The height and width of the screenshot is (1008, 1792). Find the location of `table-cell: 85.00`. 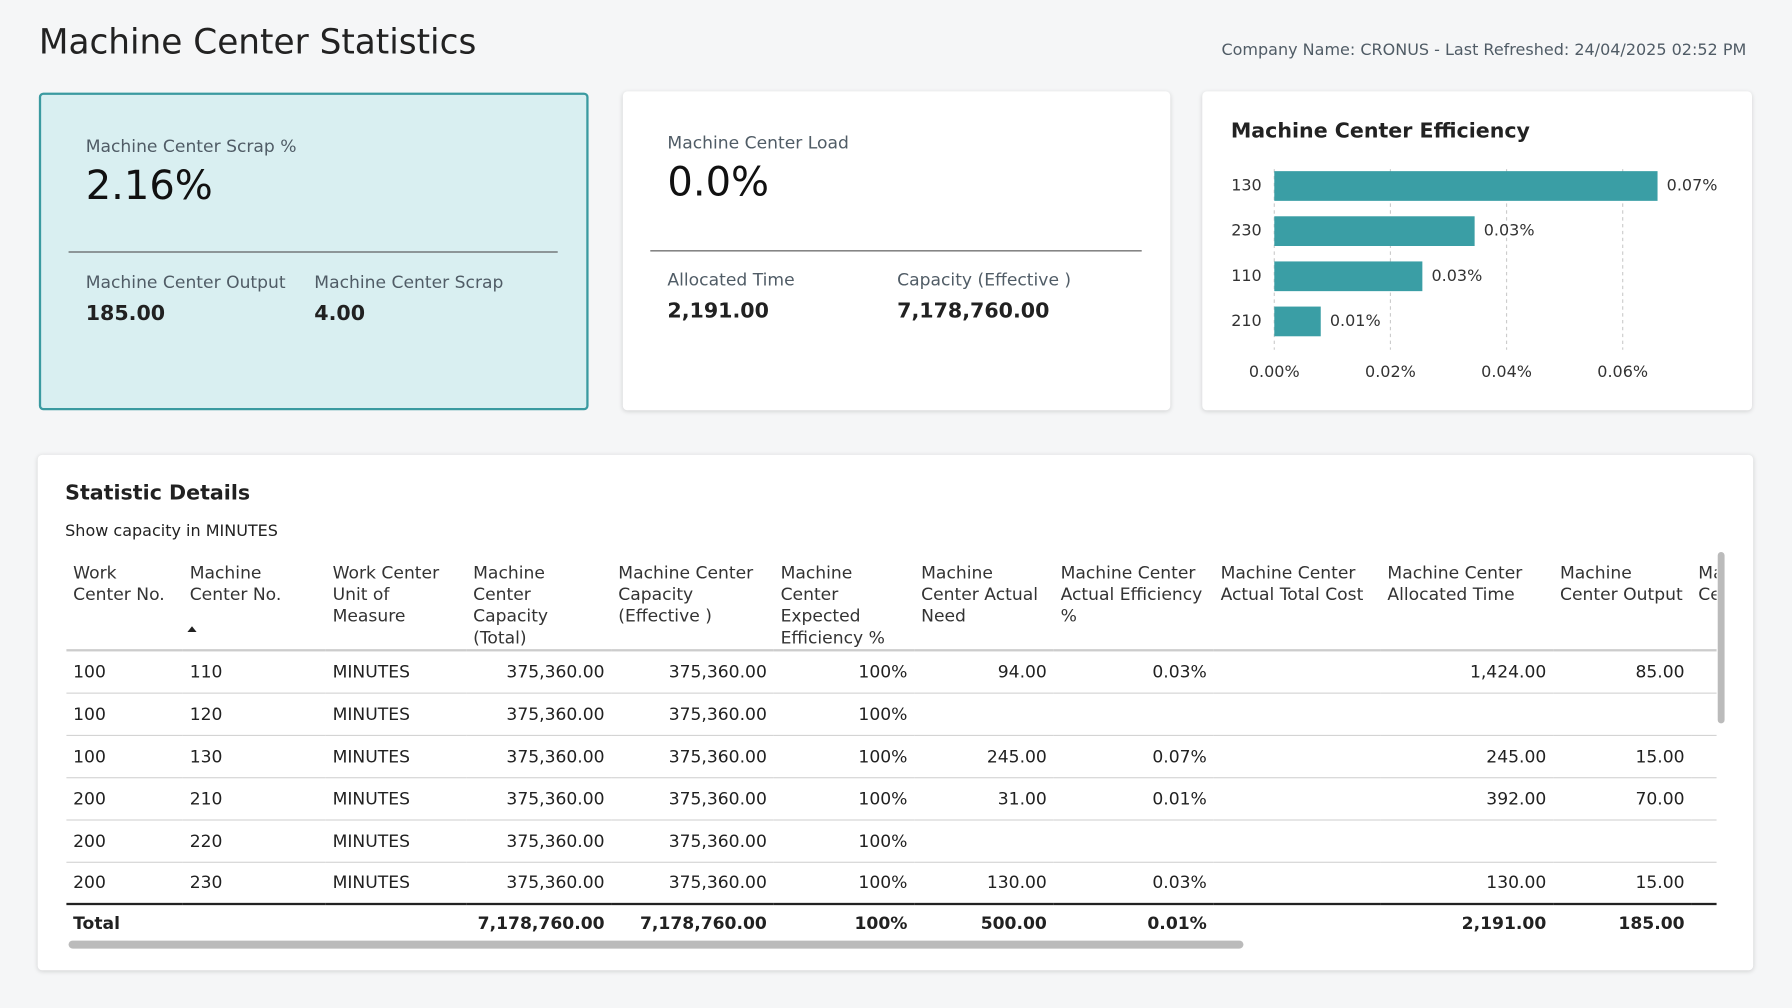

table-cell: 85.00 is located at coordinates (1622, 672).